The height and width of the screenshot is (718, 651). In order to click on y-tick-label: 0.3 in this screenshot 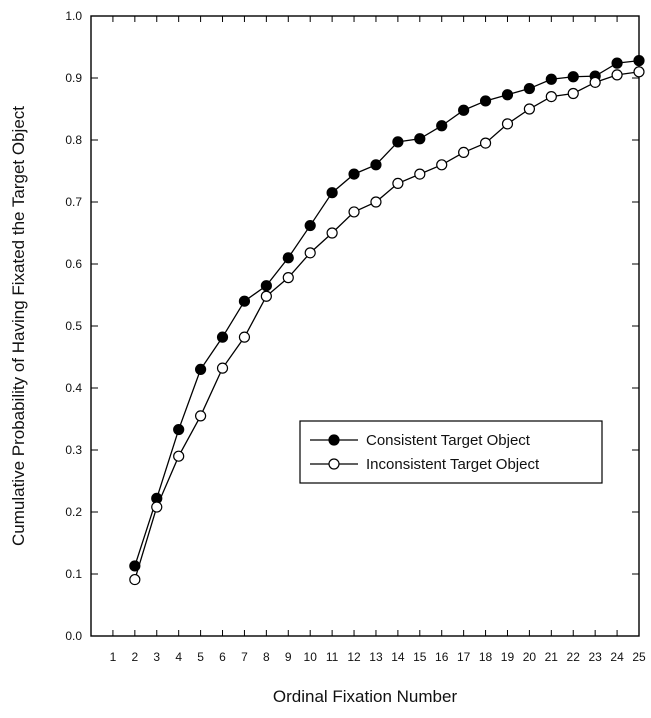, I will do `click(73, 450)`.